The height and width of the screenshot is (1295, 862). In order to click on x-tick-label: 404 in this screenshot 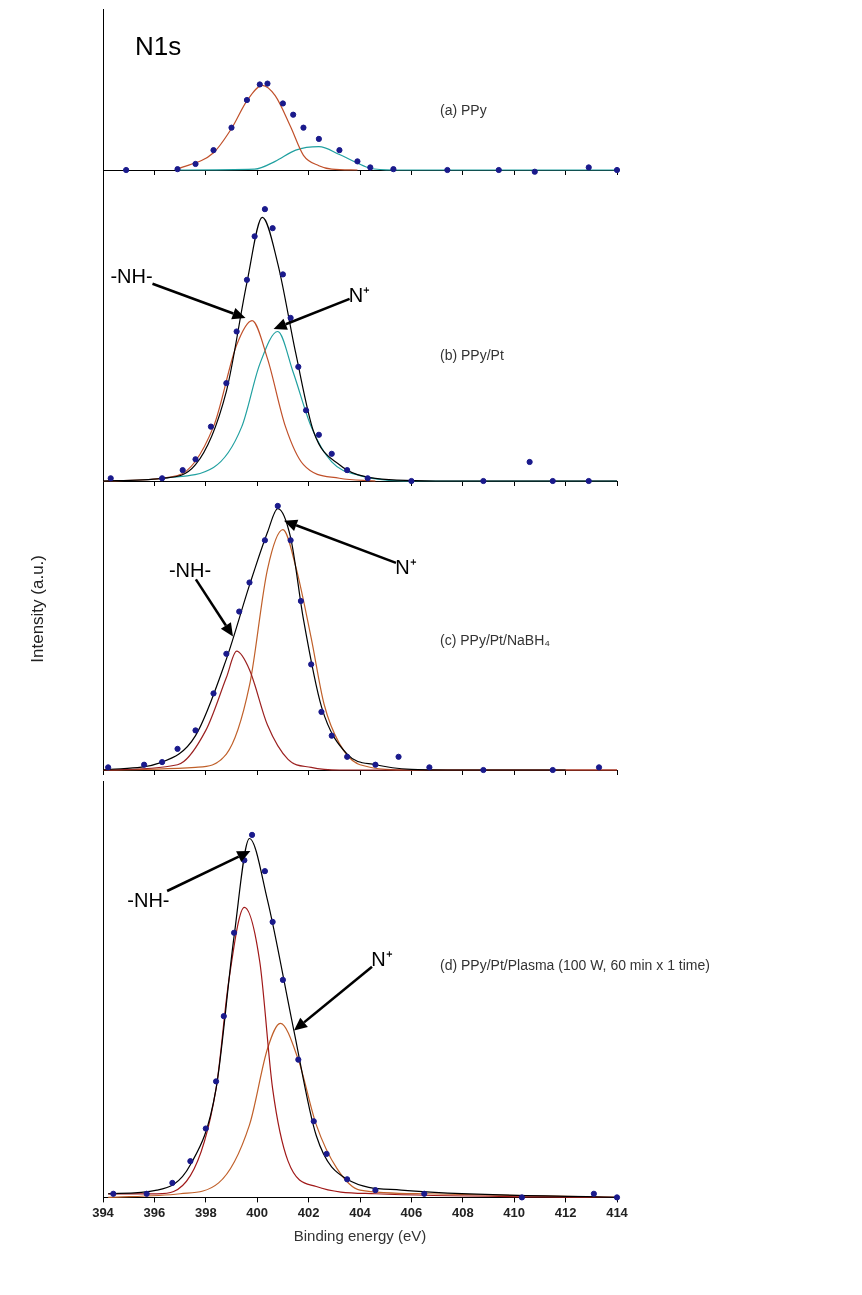, I will do `click(360, 1212)`.